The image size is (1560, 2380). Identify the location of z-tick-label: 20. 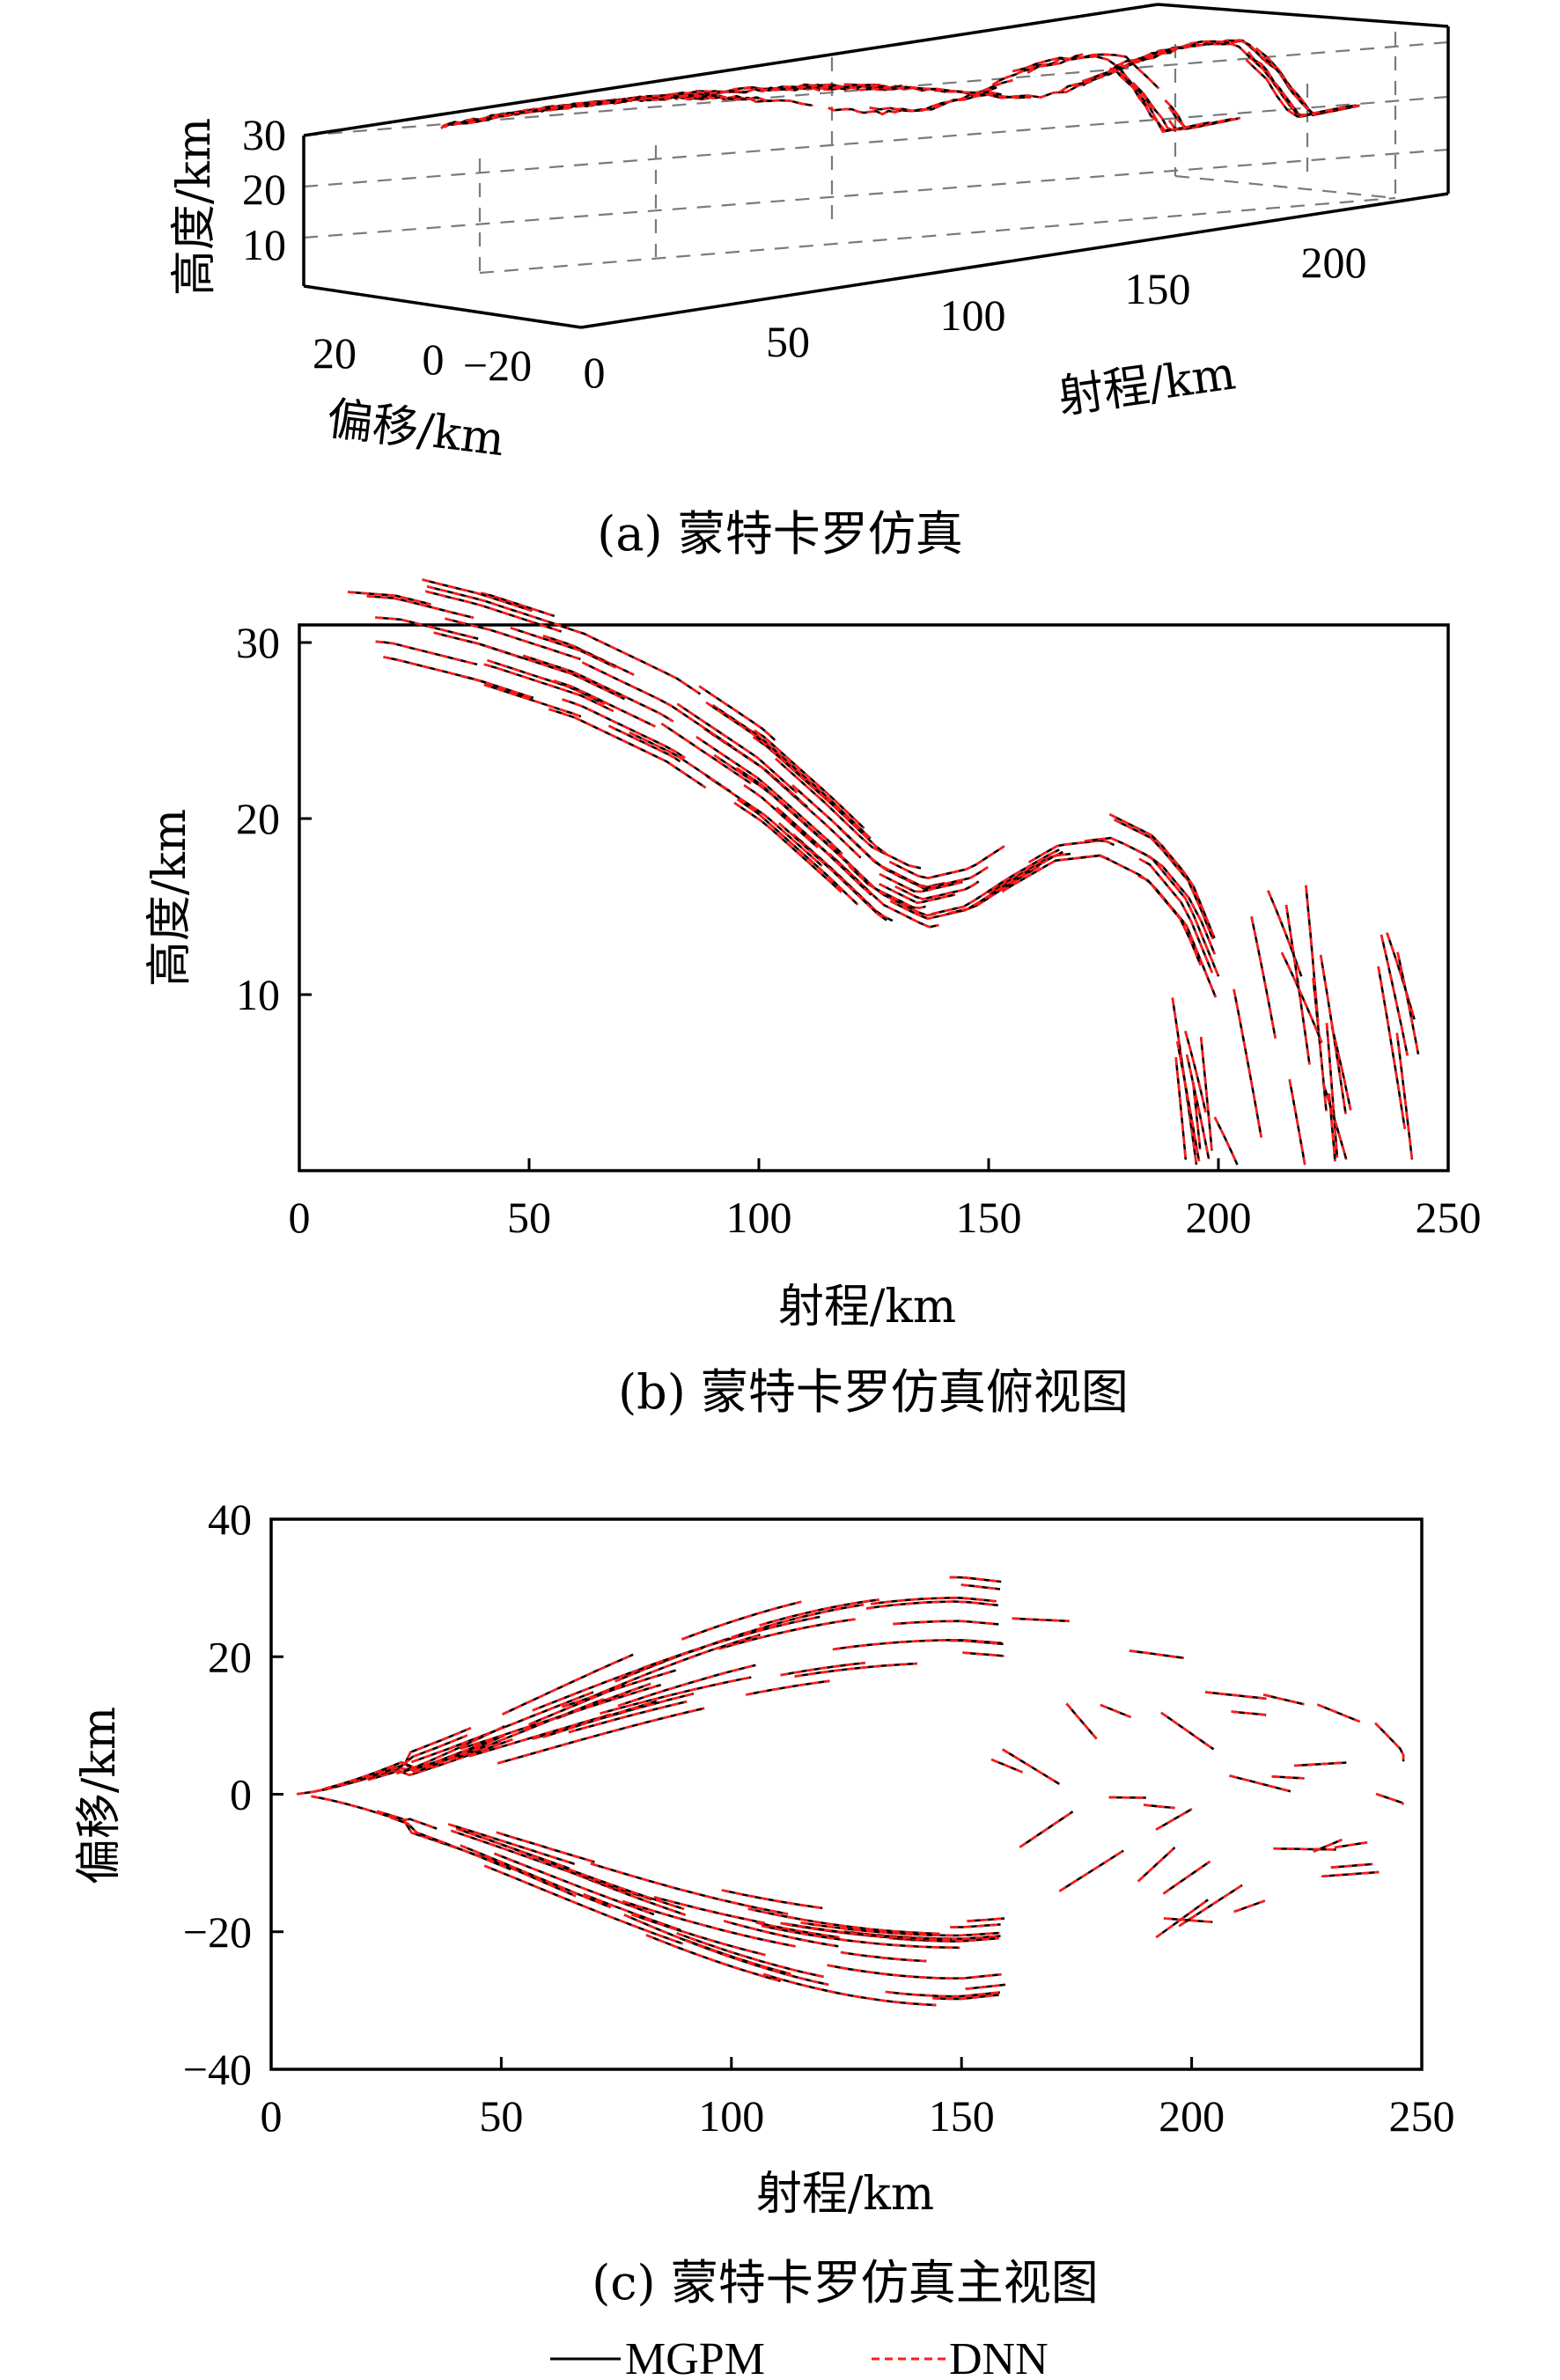
(264, 189).